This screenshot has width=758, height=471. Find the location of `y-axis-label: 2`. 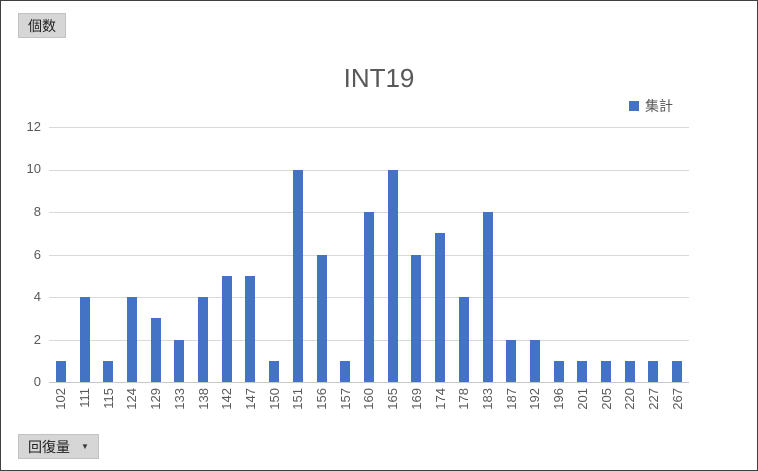

y-axis-label: 2 is located at coordinates (37, 339).